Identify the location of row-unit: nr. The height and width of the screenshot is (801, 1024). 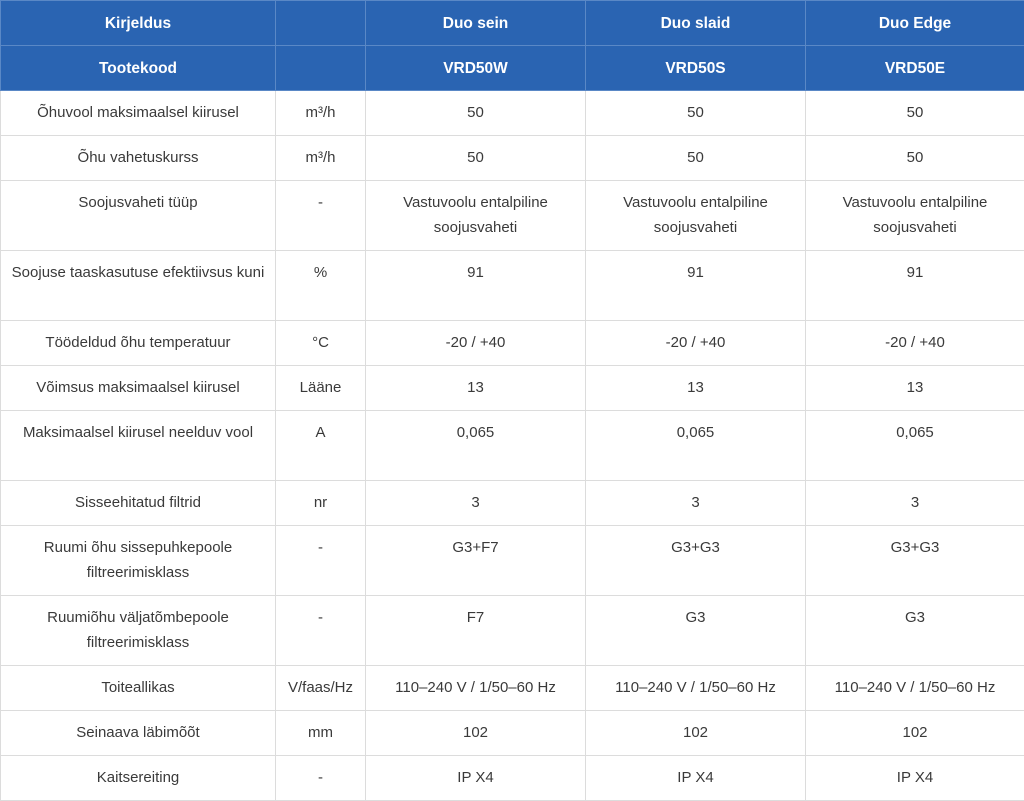
(321, 503).